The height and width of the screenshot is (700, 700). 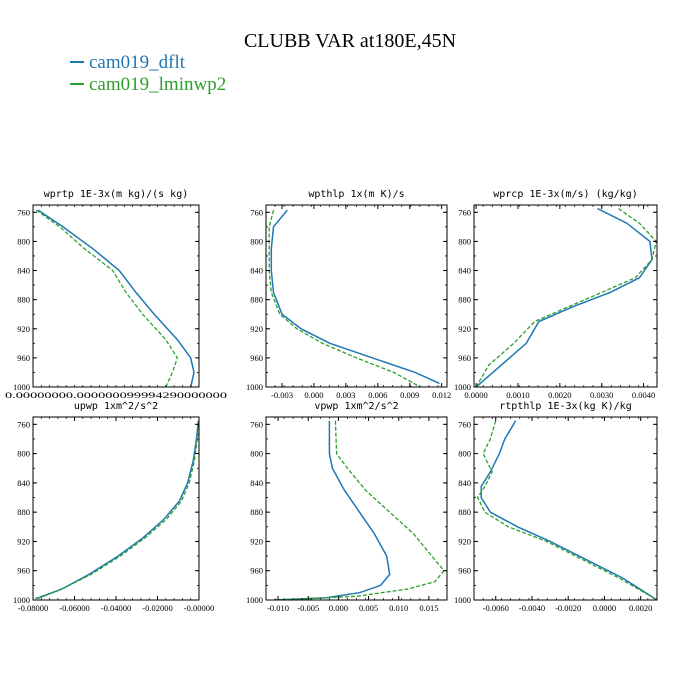 I want to click on x-tick-label: 0.0020, so click(x=640, y=608).